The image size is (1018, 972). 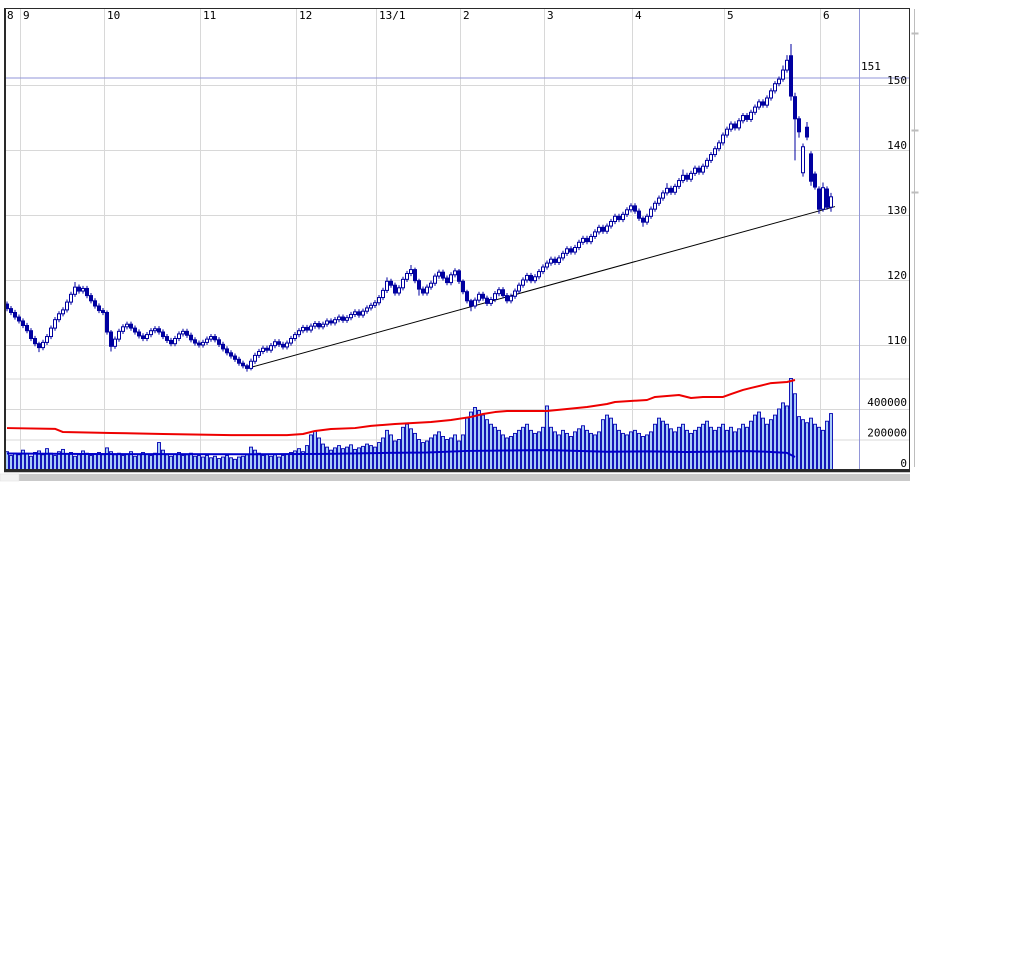 I want to click on month-label: 3, so click(x=550, y=15).